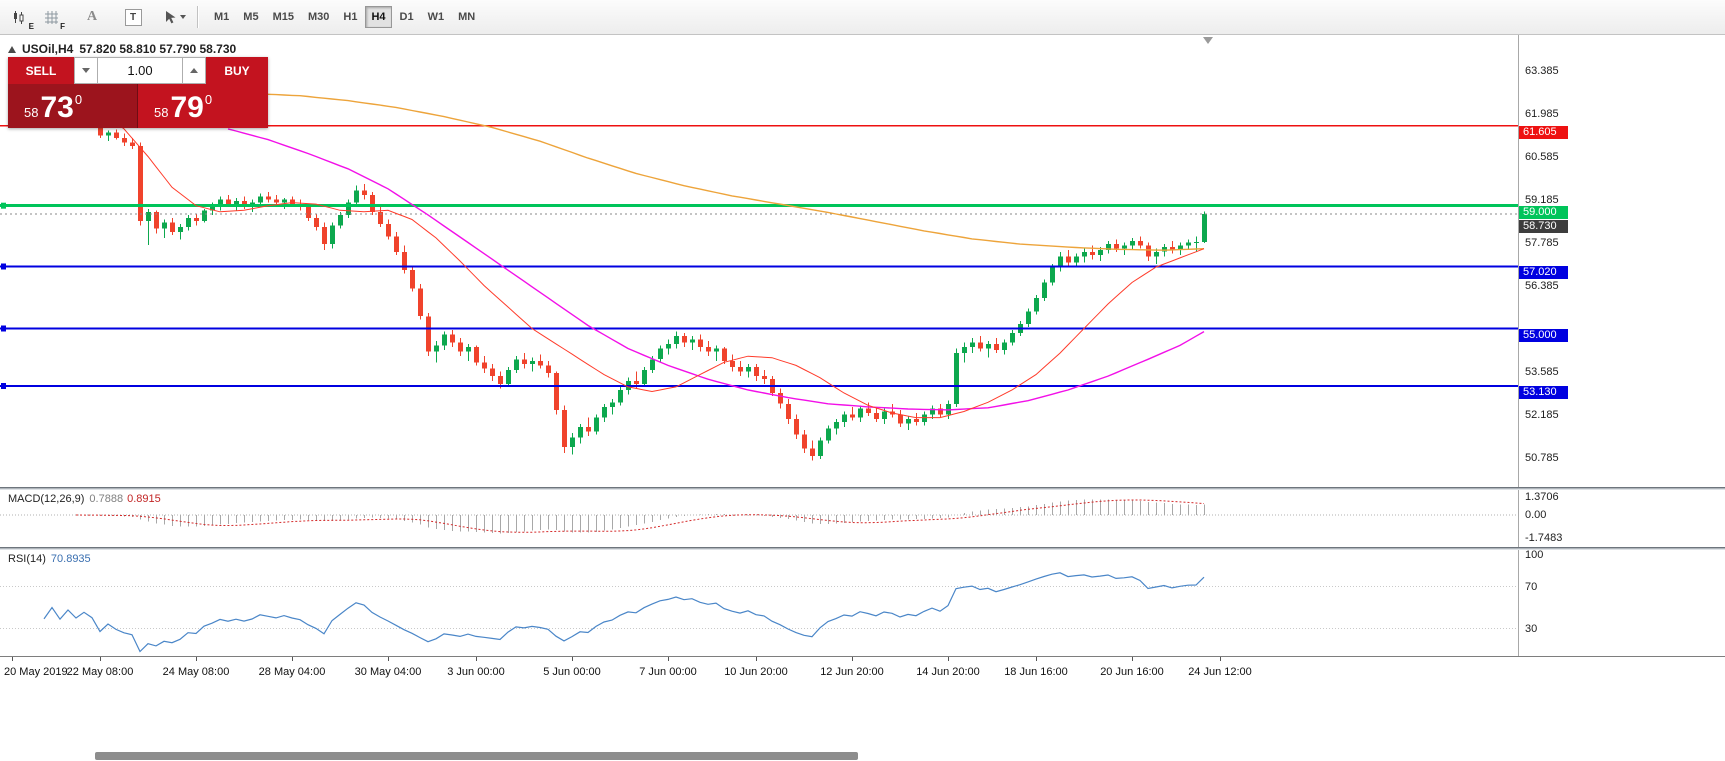 This screenshot has width=1725, height=761. What do you see at coordinates (27, 559) in the screenshot?
I see `rsi-label: RSI(14)` at bounding box center [27, 559].